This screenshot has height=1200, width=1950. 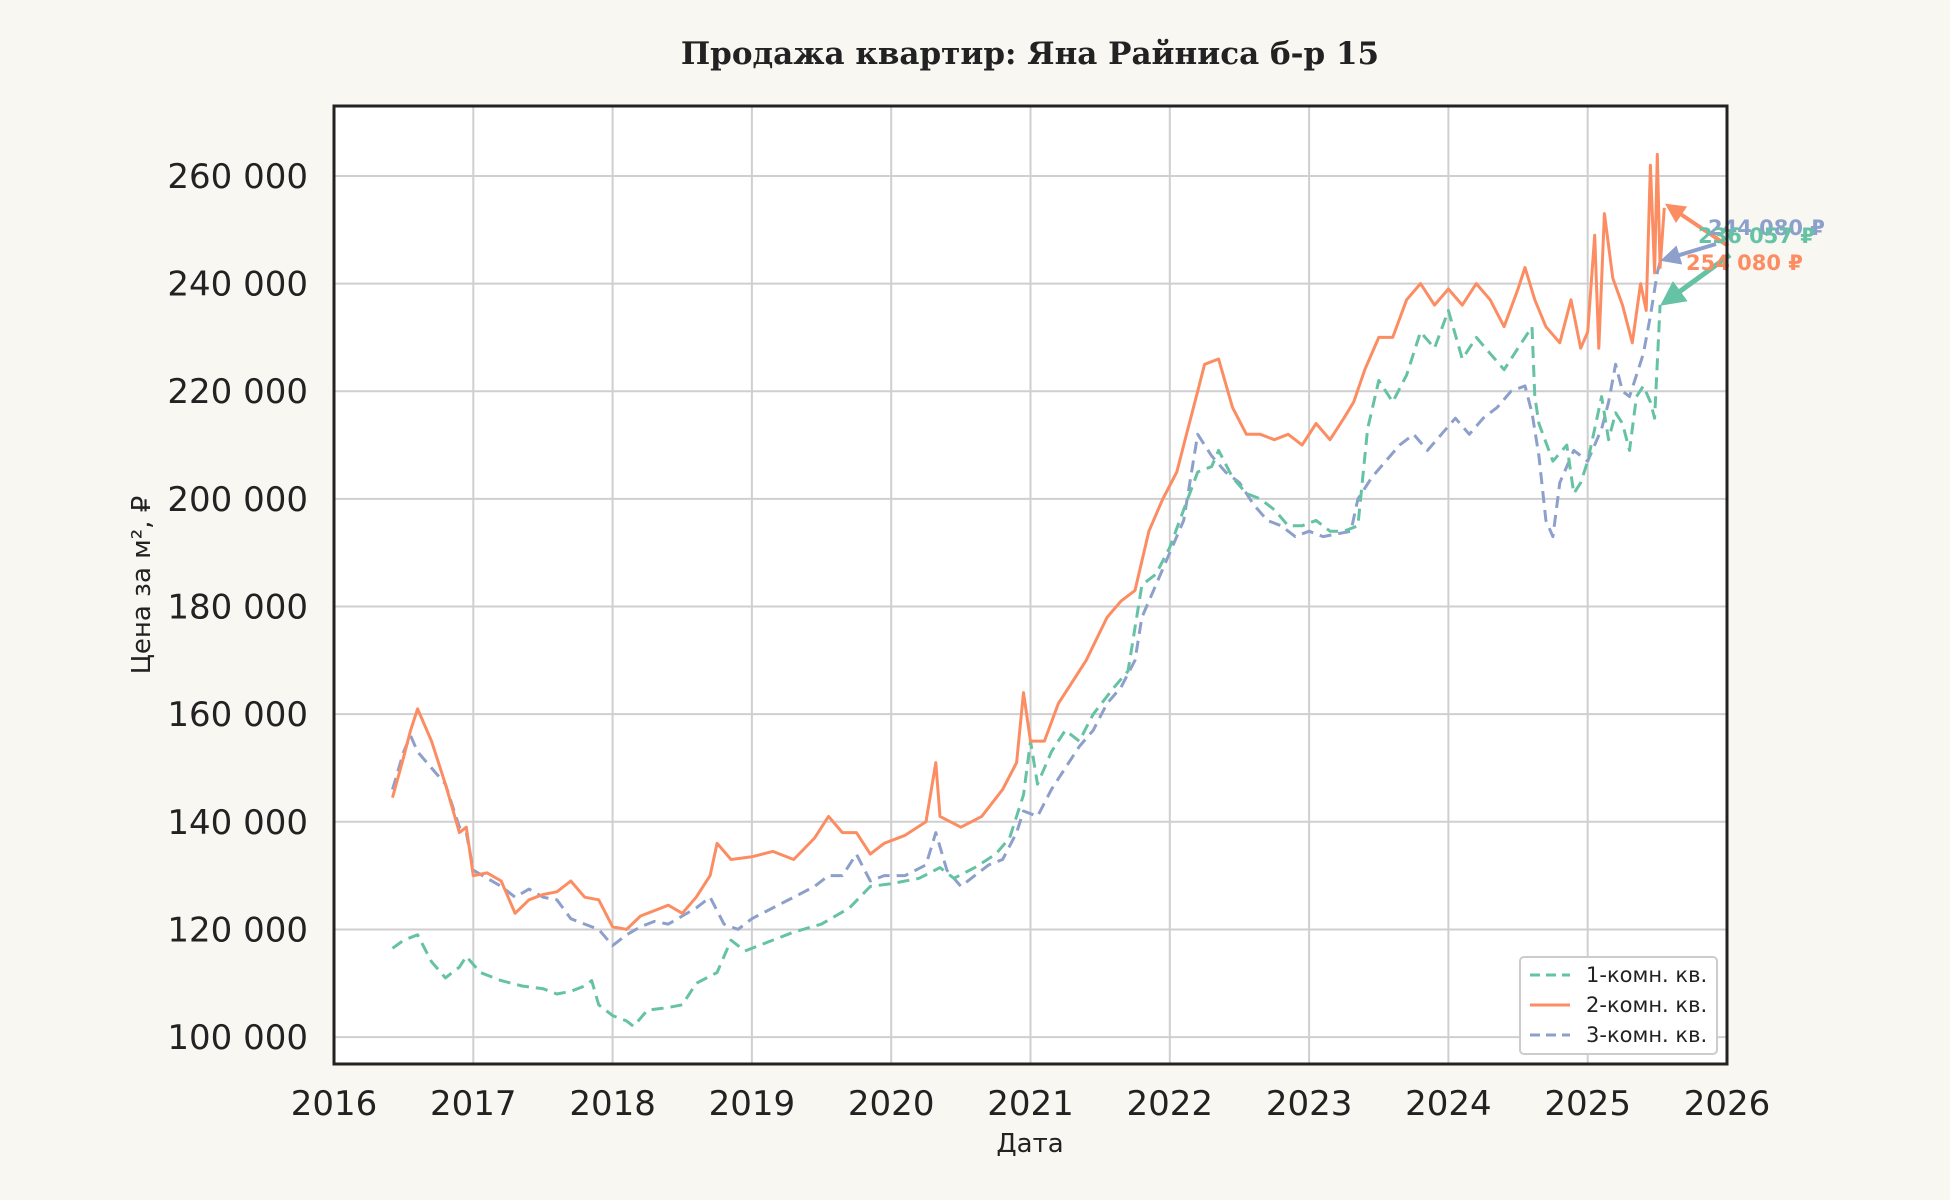 I want to click on x-axis-label: Дата, so click(x=1029, y=1144).